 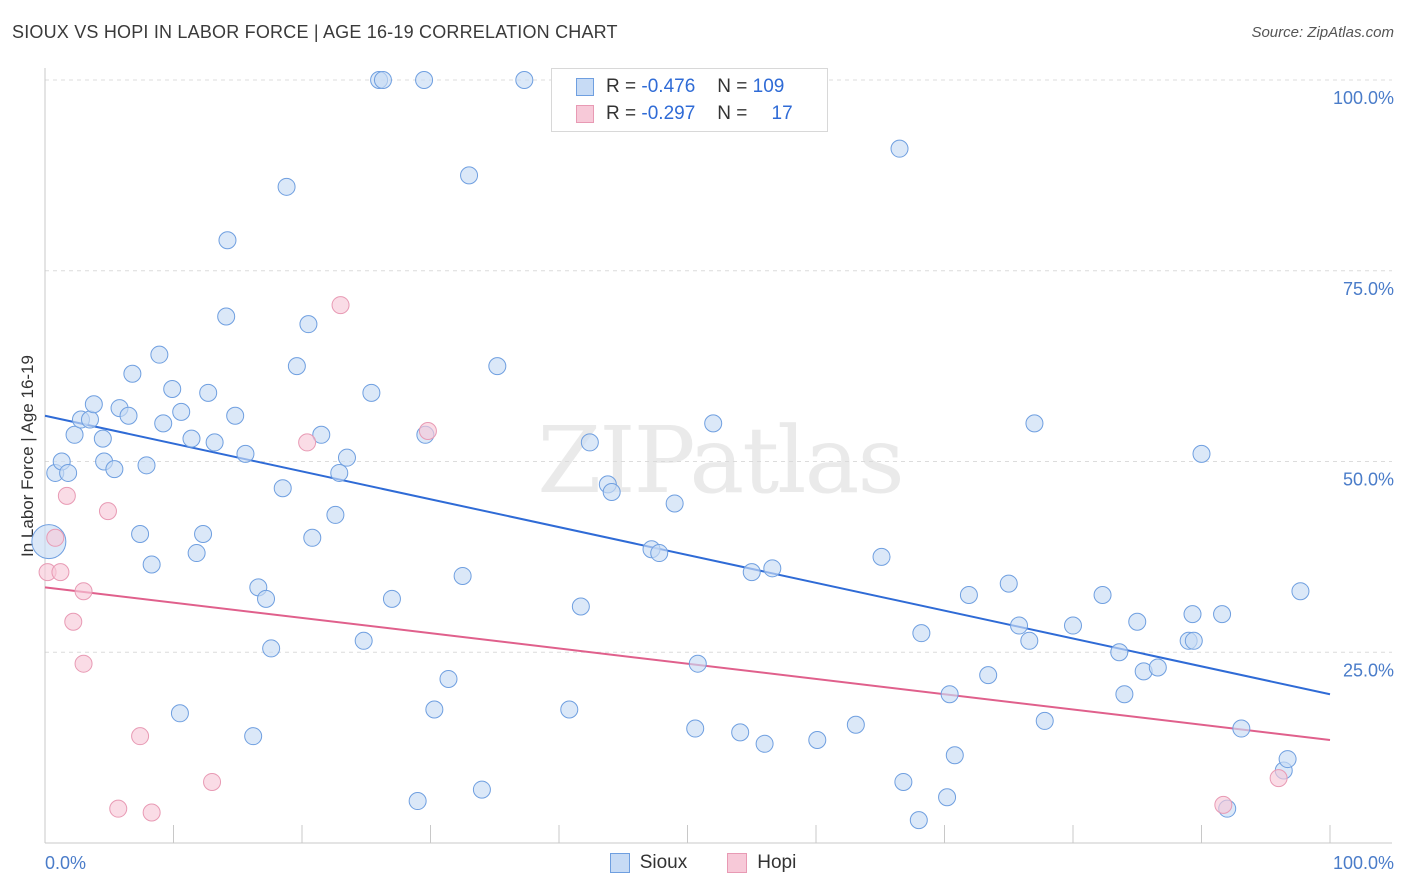 I want to click on hopi-legend-swatch, so click(x=737, y=863).